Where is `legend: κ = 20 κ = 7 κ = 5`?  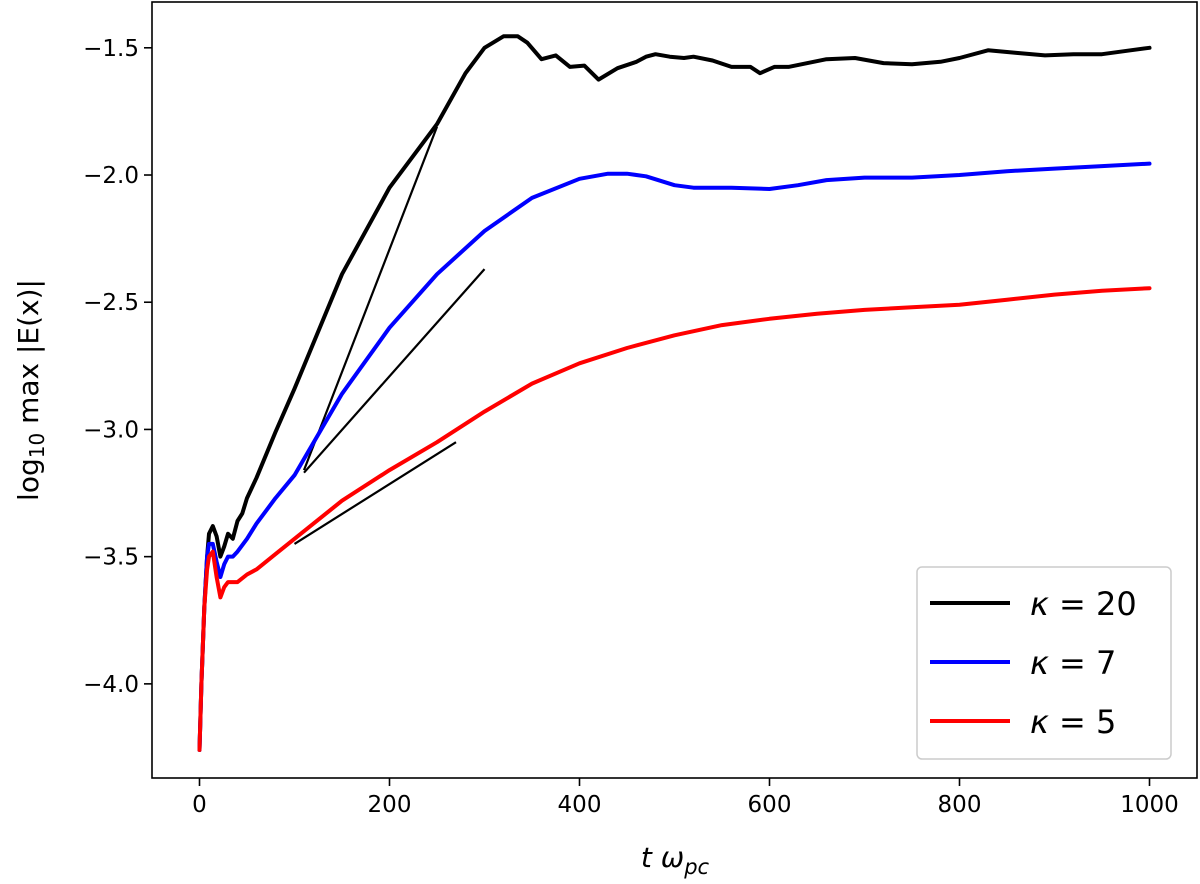
legend: κ = 20 κ = 7 κ = 5 is located at coordinates (1044, 663).